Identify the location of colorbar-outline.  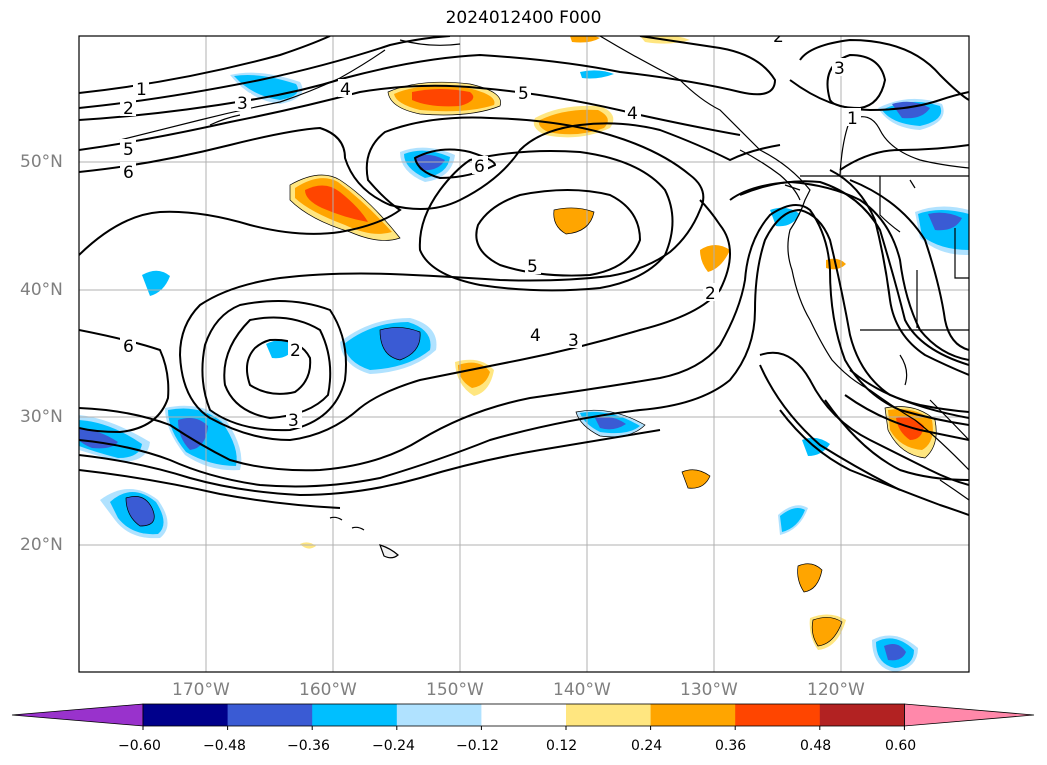
(523, 715).